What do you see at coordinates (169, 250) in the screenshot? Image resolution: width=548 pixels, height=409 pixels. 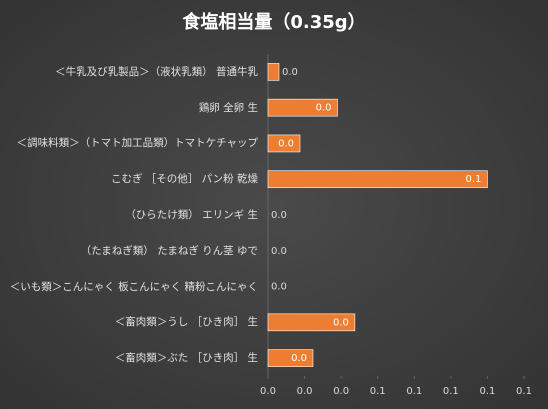 I see `y-tick-label: （たまねぎ類） たまねぎ りん茎 ゆで` at bounding box center [169, 250].